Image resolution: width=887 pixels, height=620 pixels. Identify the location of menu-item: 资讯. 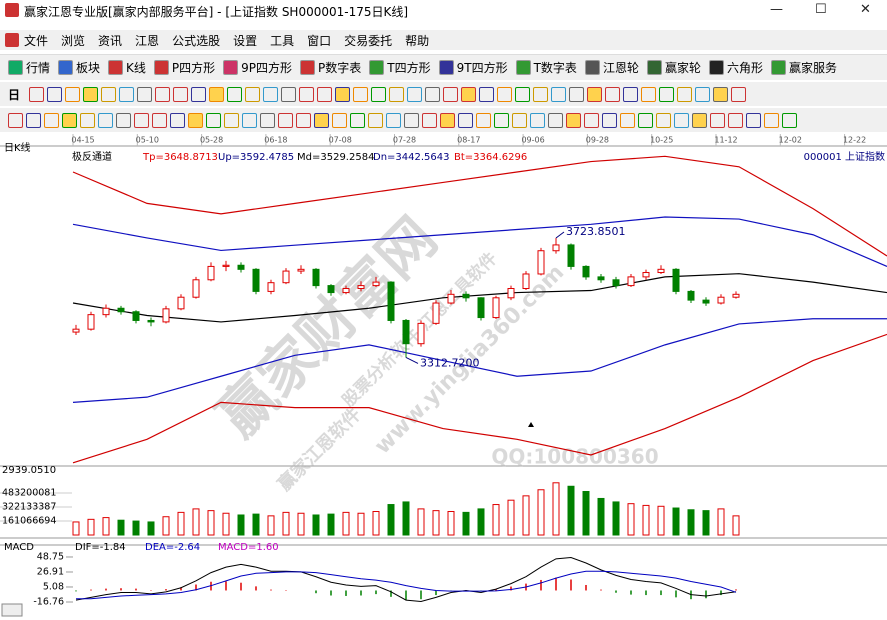
(110, 40).